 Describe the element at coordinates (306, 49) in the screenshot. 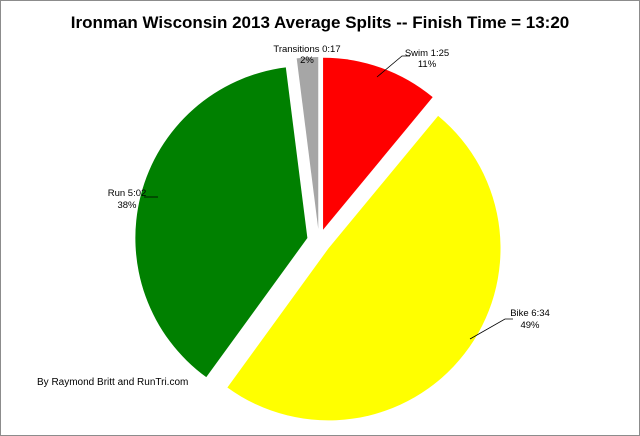

I see `transitions-label-name: Transitions 0:17` at that location.